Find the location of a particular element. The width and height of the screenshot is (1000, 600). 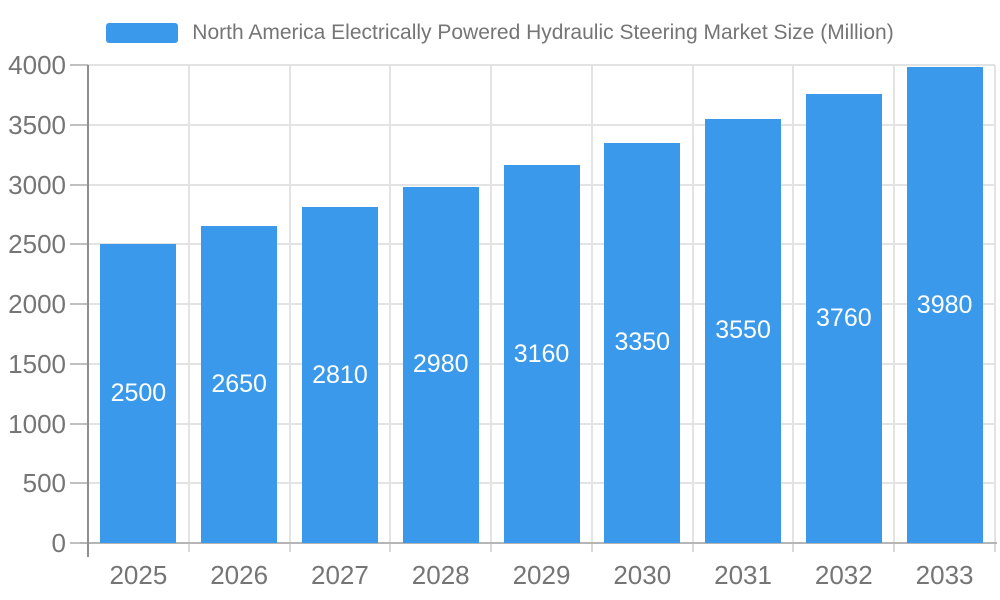

x-axis-tick-label: 2026 is located at coordinates (239, 575).